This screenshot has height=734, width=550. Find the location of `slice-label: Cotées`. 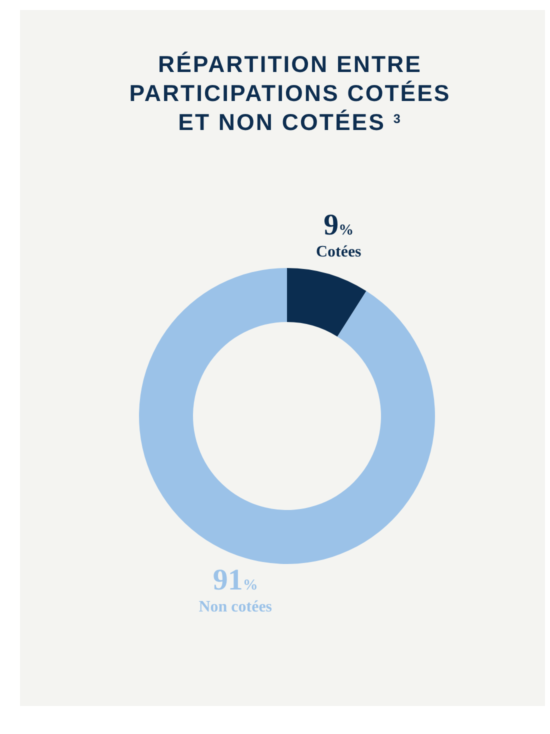

slice-label: Cotées is located at coordinates (339, 251).